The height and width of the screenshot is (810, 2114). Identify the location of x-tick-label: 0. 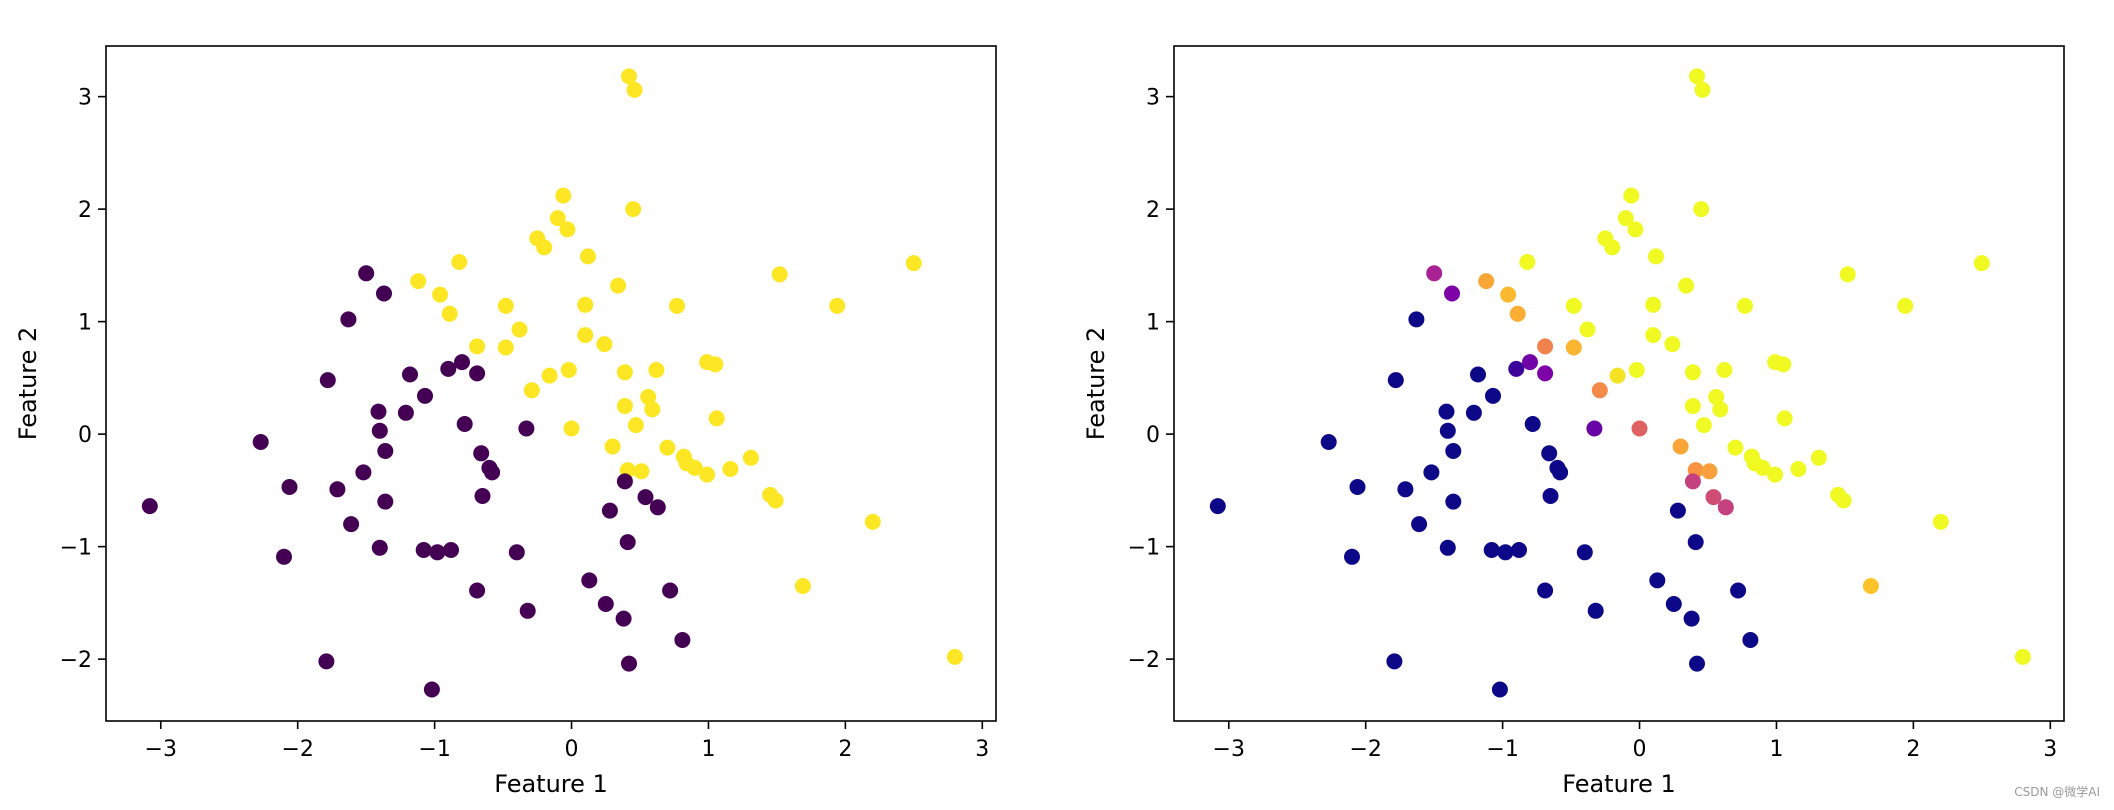
(1640, 749).